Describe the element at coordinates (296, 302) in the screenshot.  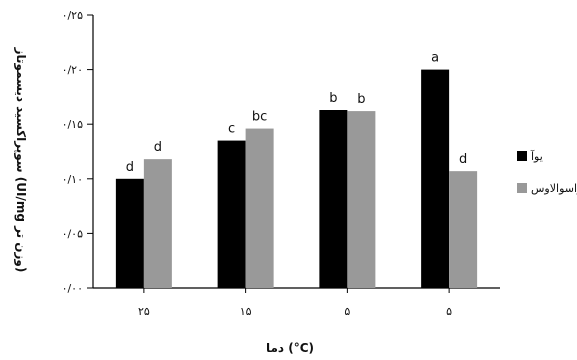
I see `x-axis: ۲۵ ۱۵ ۵ ۵` at that location.